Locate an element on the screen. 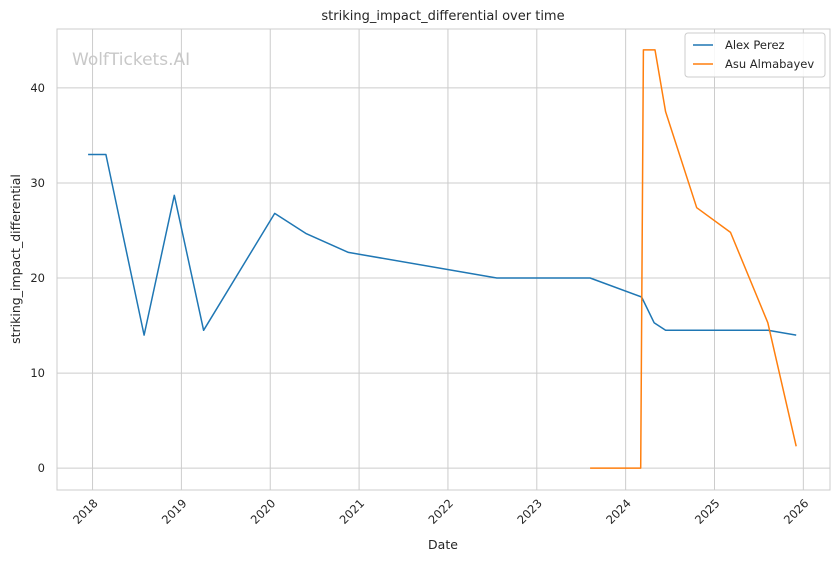  x-axis-ticks: 2018 2019 2020 2021 2022 2023 2024 2025 2026 is located at coordinates (440, 511).